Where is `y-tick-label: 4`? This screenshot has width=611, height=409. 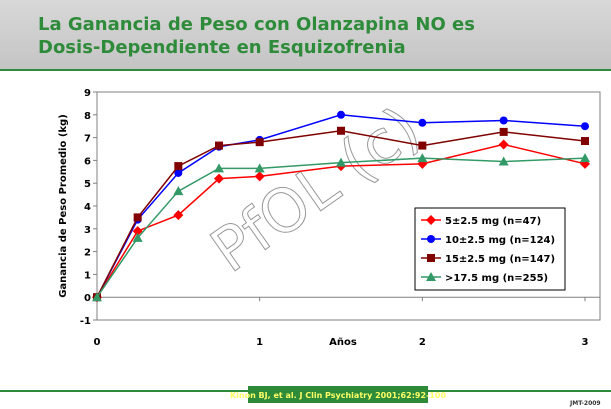
y-tick-label: 4 is located at coordinates (87, 207).